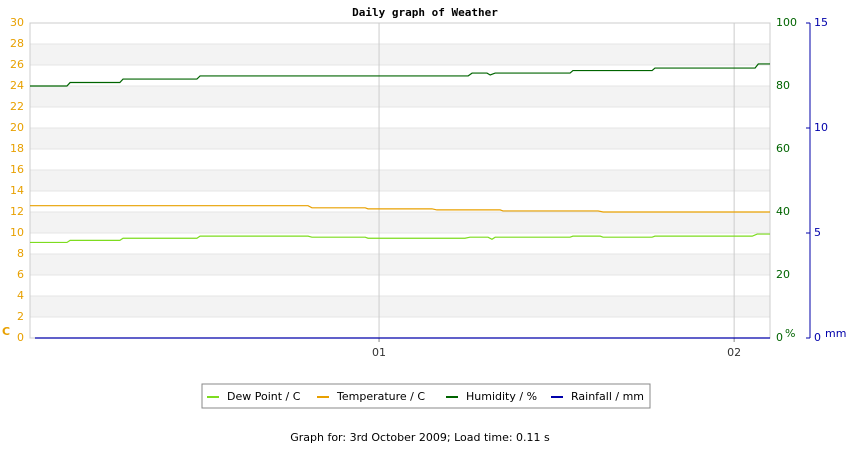 Image resolution: width=850 pixels, height=450 pixels. Describe the element at coordinates (835, 333) in the screenshot. I see `y3-axis-label: mm` at that location.